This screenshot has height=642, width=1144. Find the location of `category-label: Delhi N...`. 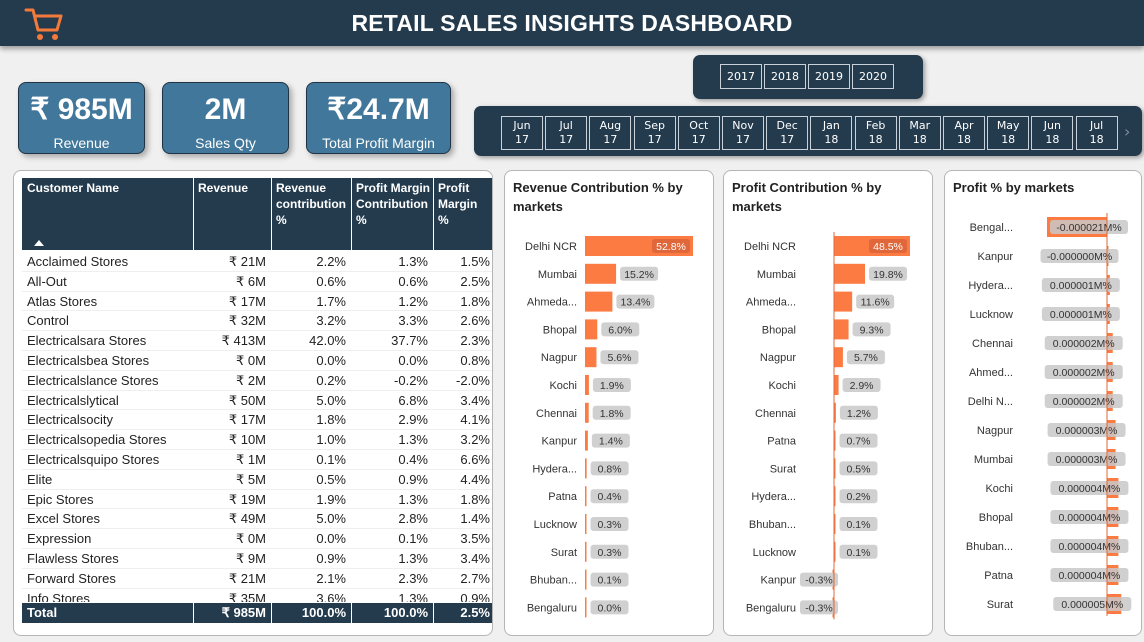

category-label: Delhi N... is located at coordinates (990, 402).